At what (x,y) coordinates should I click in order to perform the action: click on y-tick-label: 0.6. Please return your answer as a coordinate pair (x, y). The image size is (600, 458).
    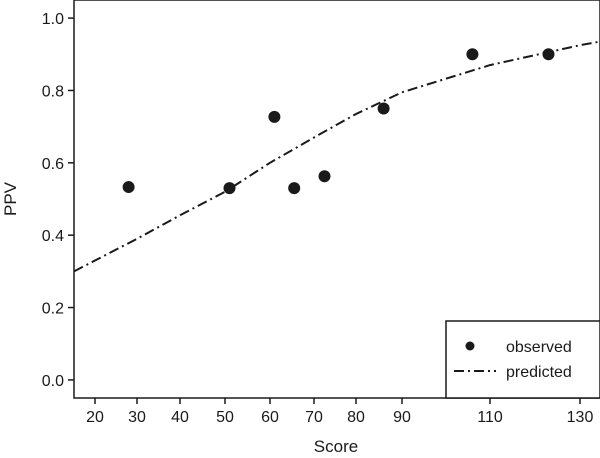
    Looking at the image, I should click on (53, 164).